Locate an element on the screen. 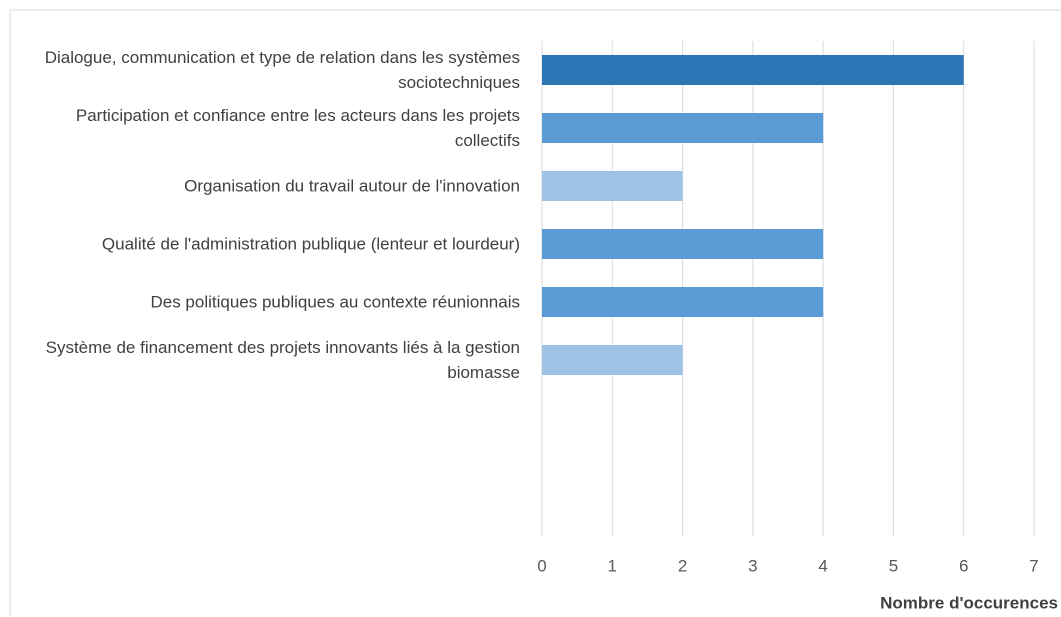 This screenshot has height=617, width=1061. x-tick-label: 7 is located at coordinates (1033, 565).